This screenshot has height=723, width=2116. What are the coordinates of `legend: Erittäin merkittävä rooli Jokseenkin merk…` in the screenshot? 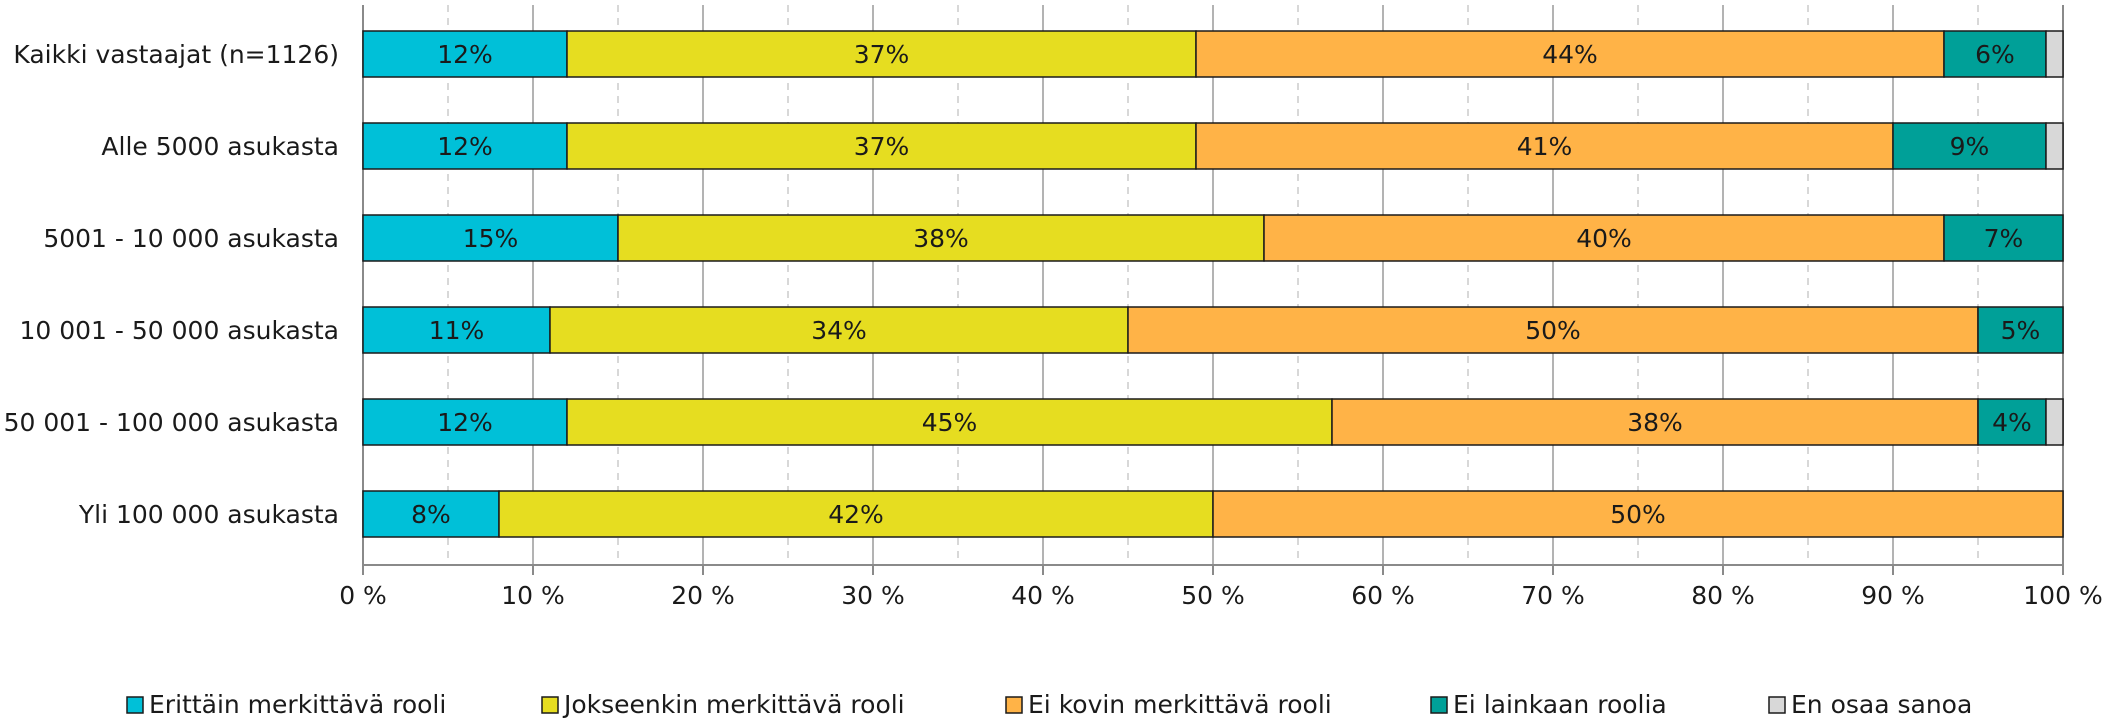 It's located at (1049, 704).